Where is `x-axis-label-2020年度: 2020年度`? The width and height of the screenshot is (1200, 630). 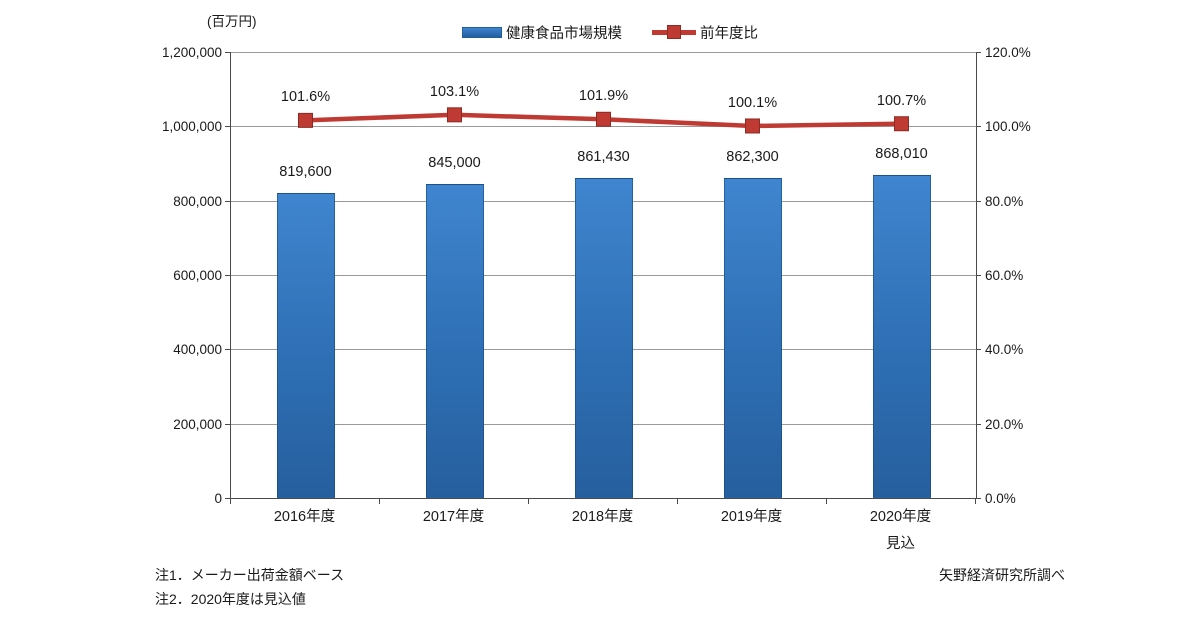 x-axis-label-2020年度: 2020年度 is located at coordinates (900, 517).